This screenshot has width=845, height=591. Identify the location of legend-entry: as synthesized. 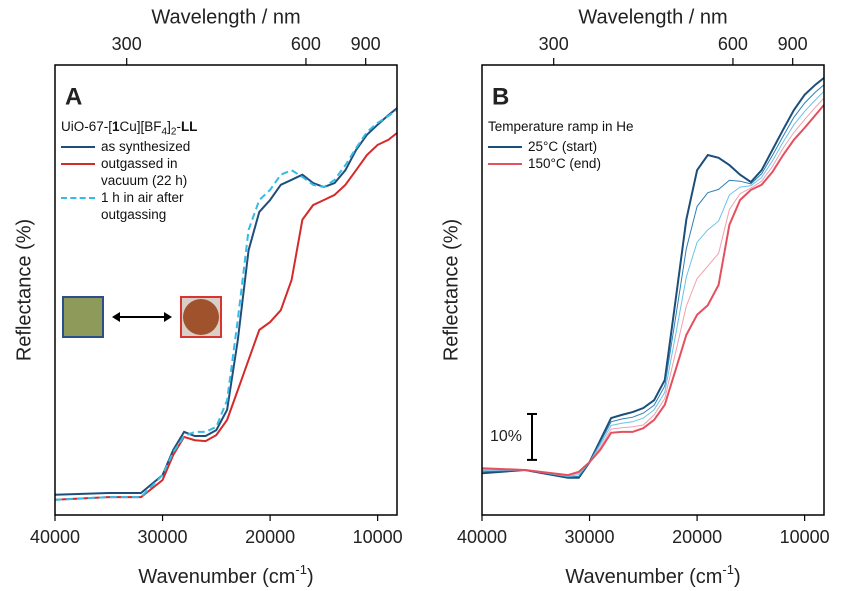
(153, 146).